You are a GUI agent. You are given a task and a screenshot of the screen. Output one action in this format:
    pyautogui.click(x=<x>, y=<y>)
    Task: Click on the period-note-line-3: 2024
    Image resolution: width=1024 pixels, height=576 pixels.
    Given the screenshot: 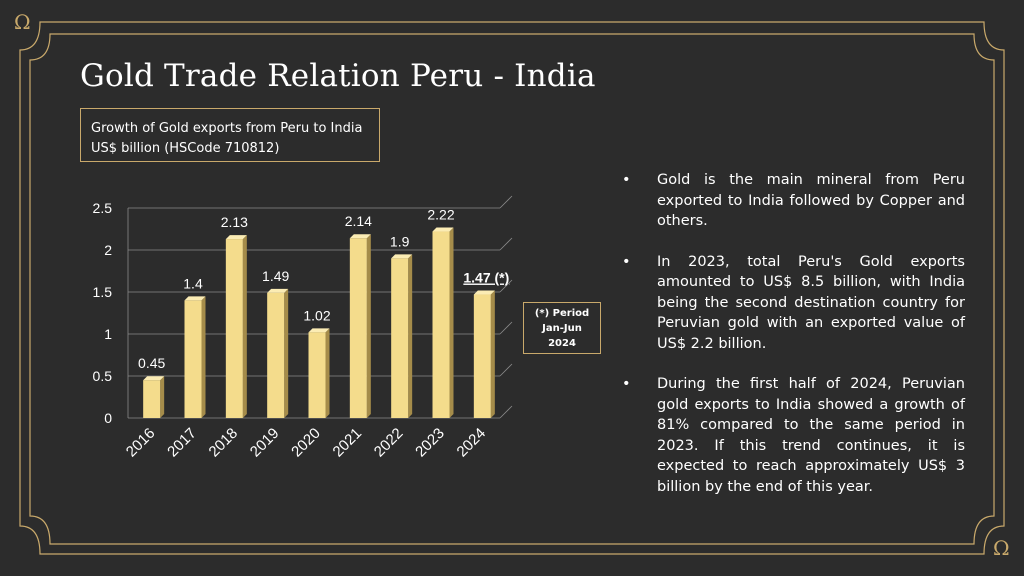 What is the action you would take?
    pyautogui.click(x=562, y=343)
    